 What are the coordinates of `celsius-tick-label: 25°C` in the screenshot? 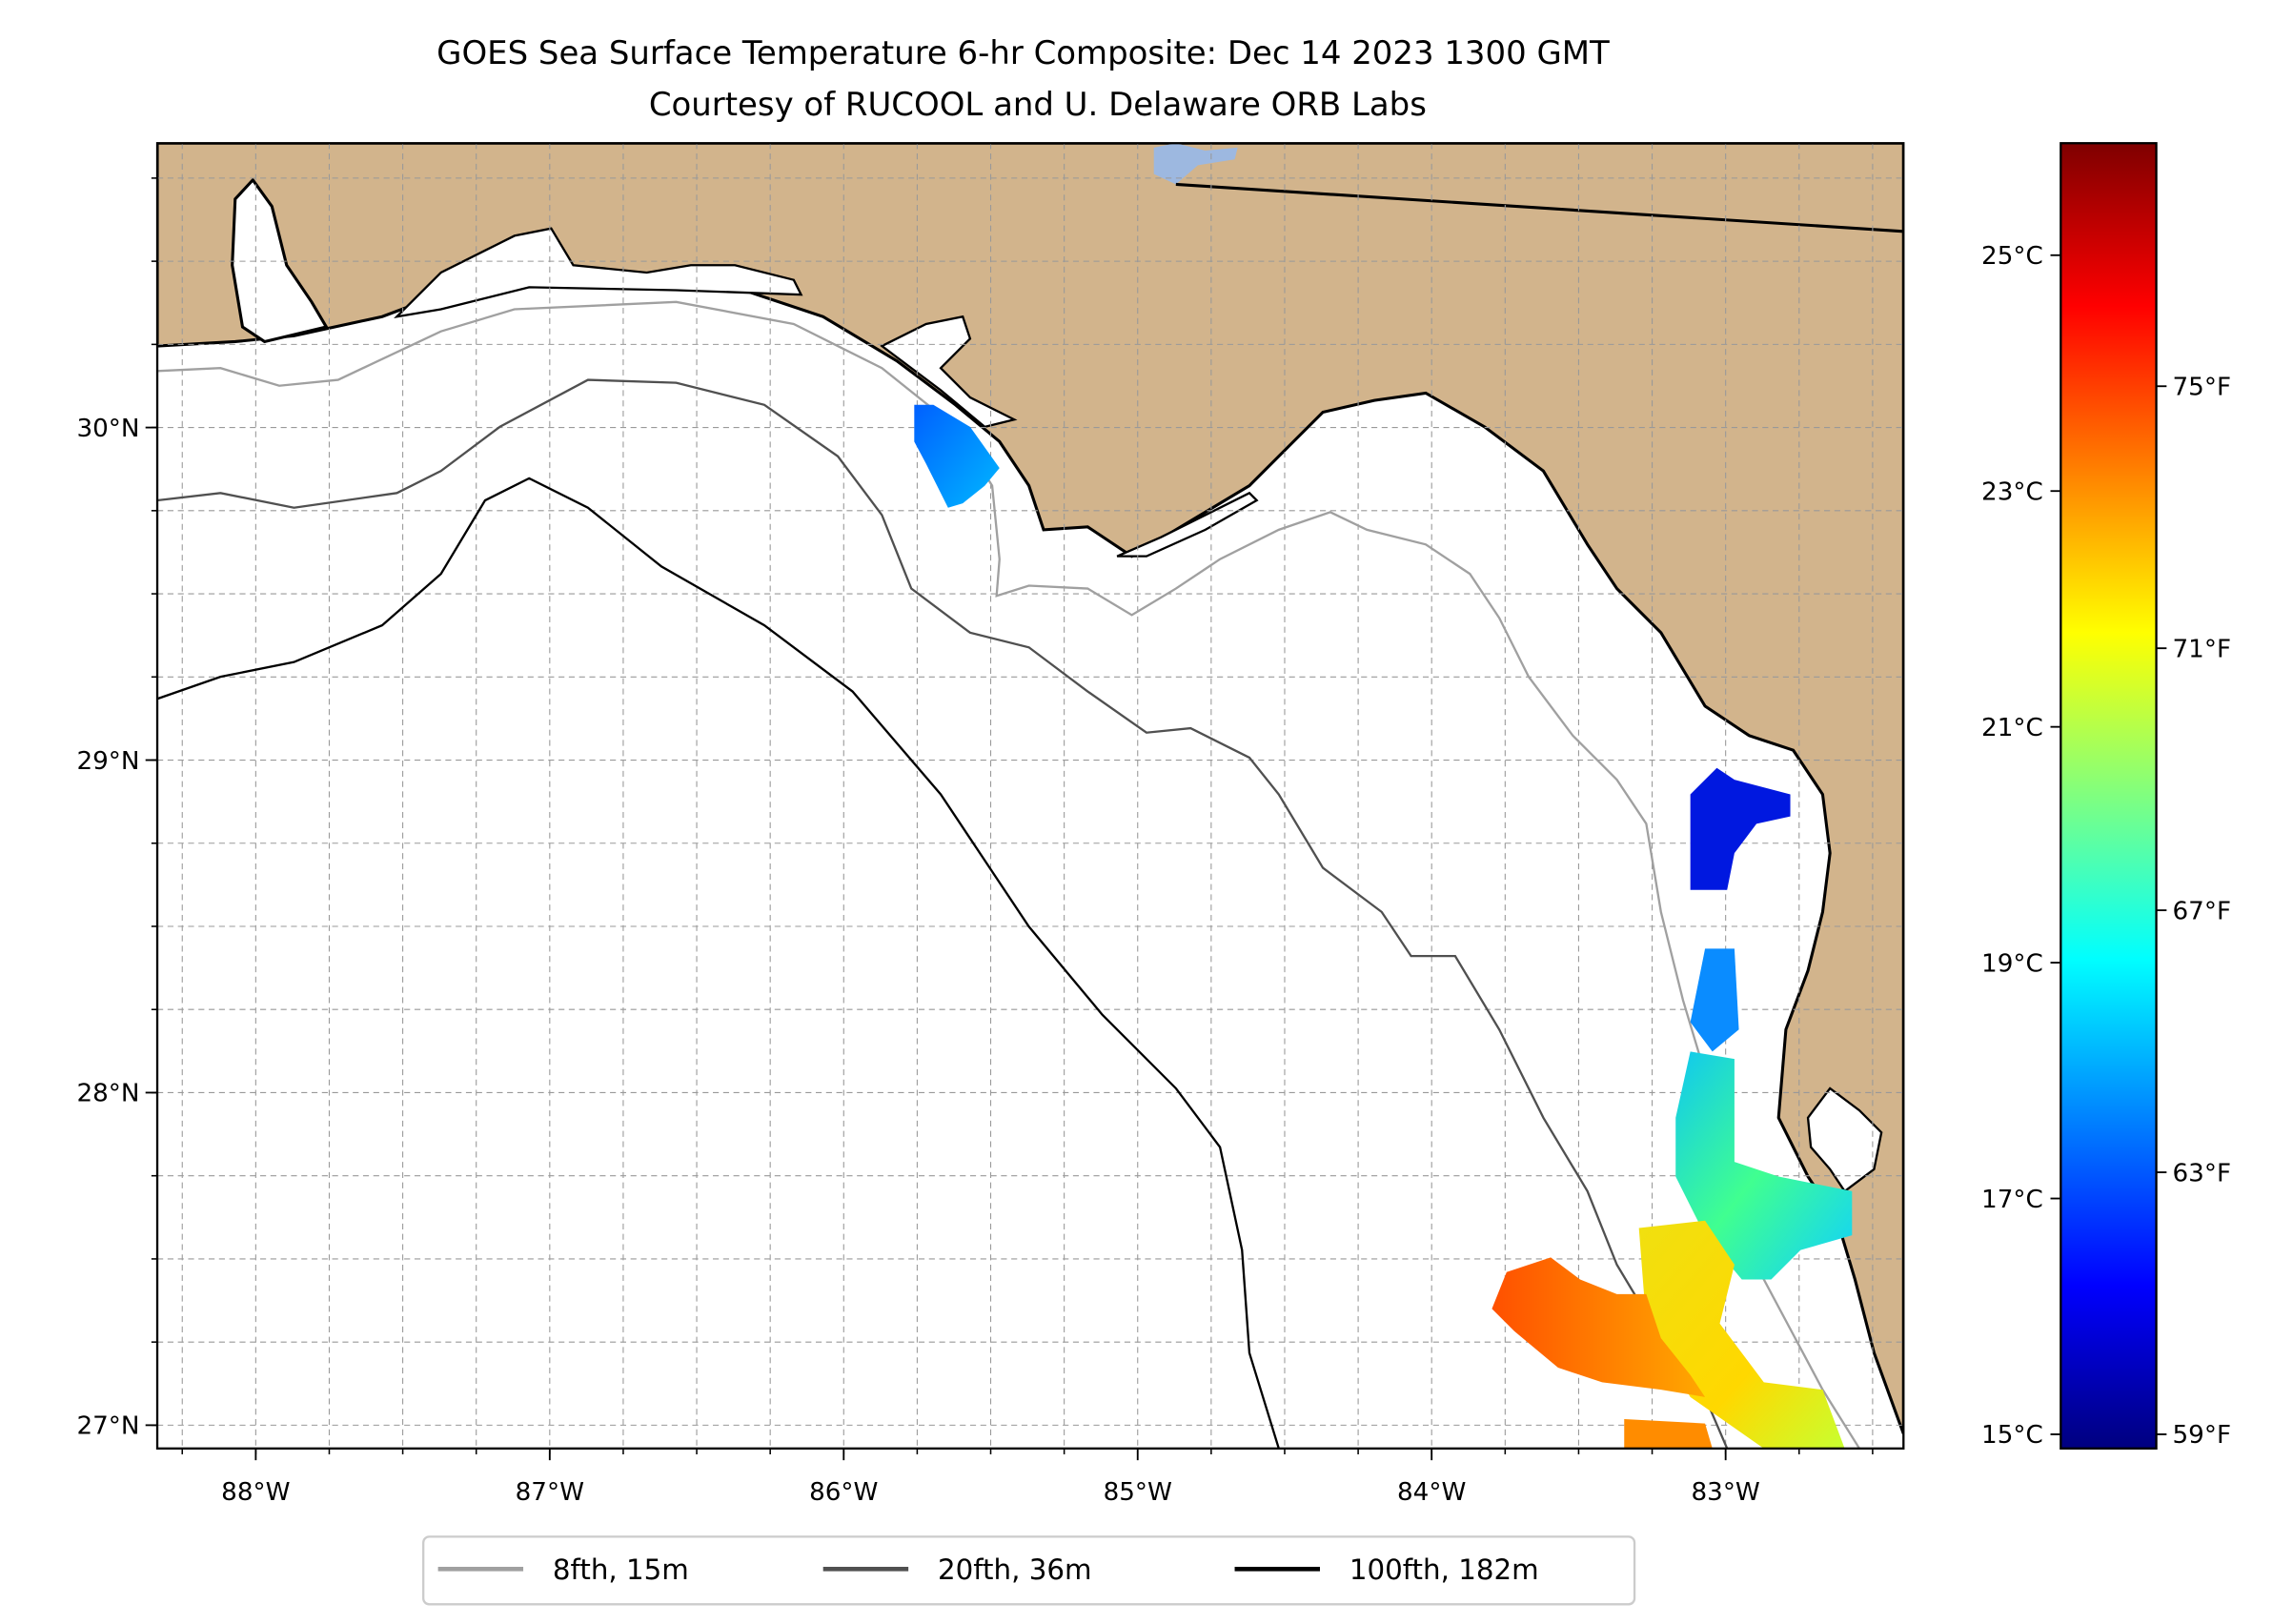 It's located at (2012, 256).